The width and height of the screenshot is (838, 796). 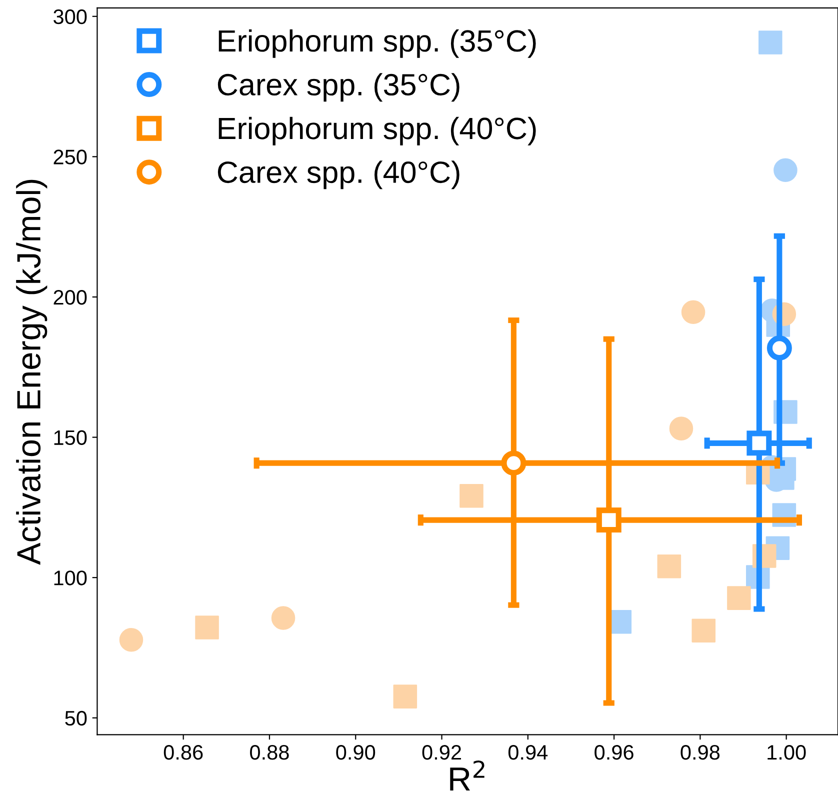 What do you see at coordinates (32, 372) in the screenshot?
I see `y-axis-title: Activation Energy (kJ/mol)` at bounding box center [32, 372].